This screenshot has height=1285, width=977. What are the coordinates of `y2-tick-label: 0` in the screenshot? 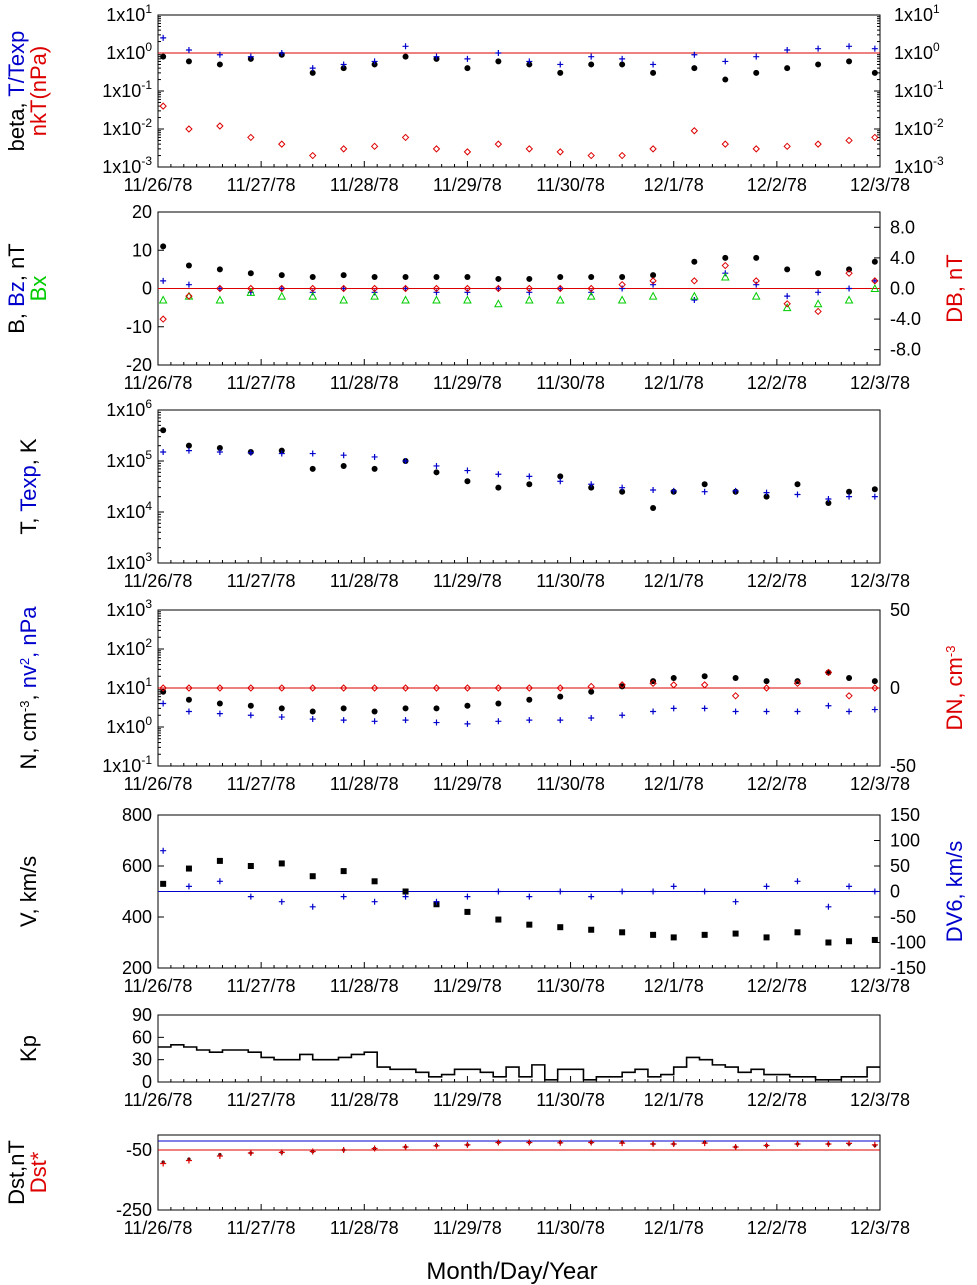 It's located at (895, 892).